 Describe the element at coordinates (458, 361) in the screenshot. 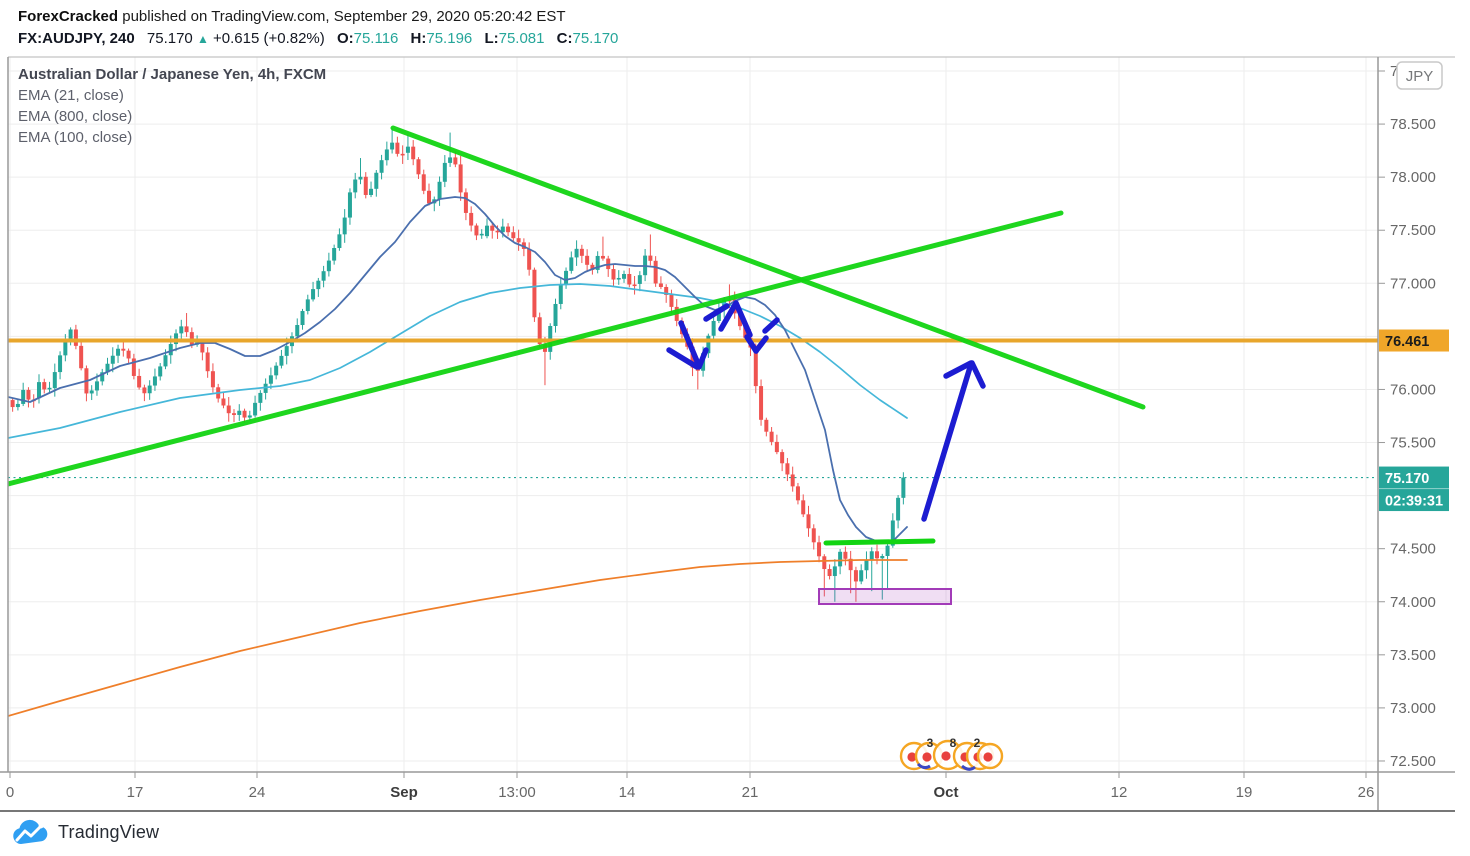

I see `ema-100-line` at that location.